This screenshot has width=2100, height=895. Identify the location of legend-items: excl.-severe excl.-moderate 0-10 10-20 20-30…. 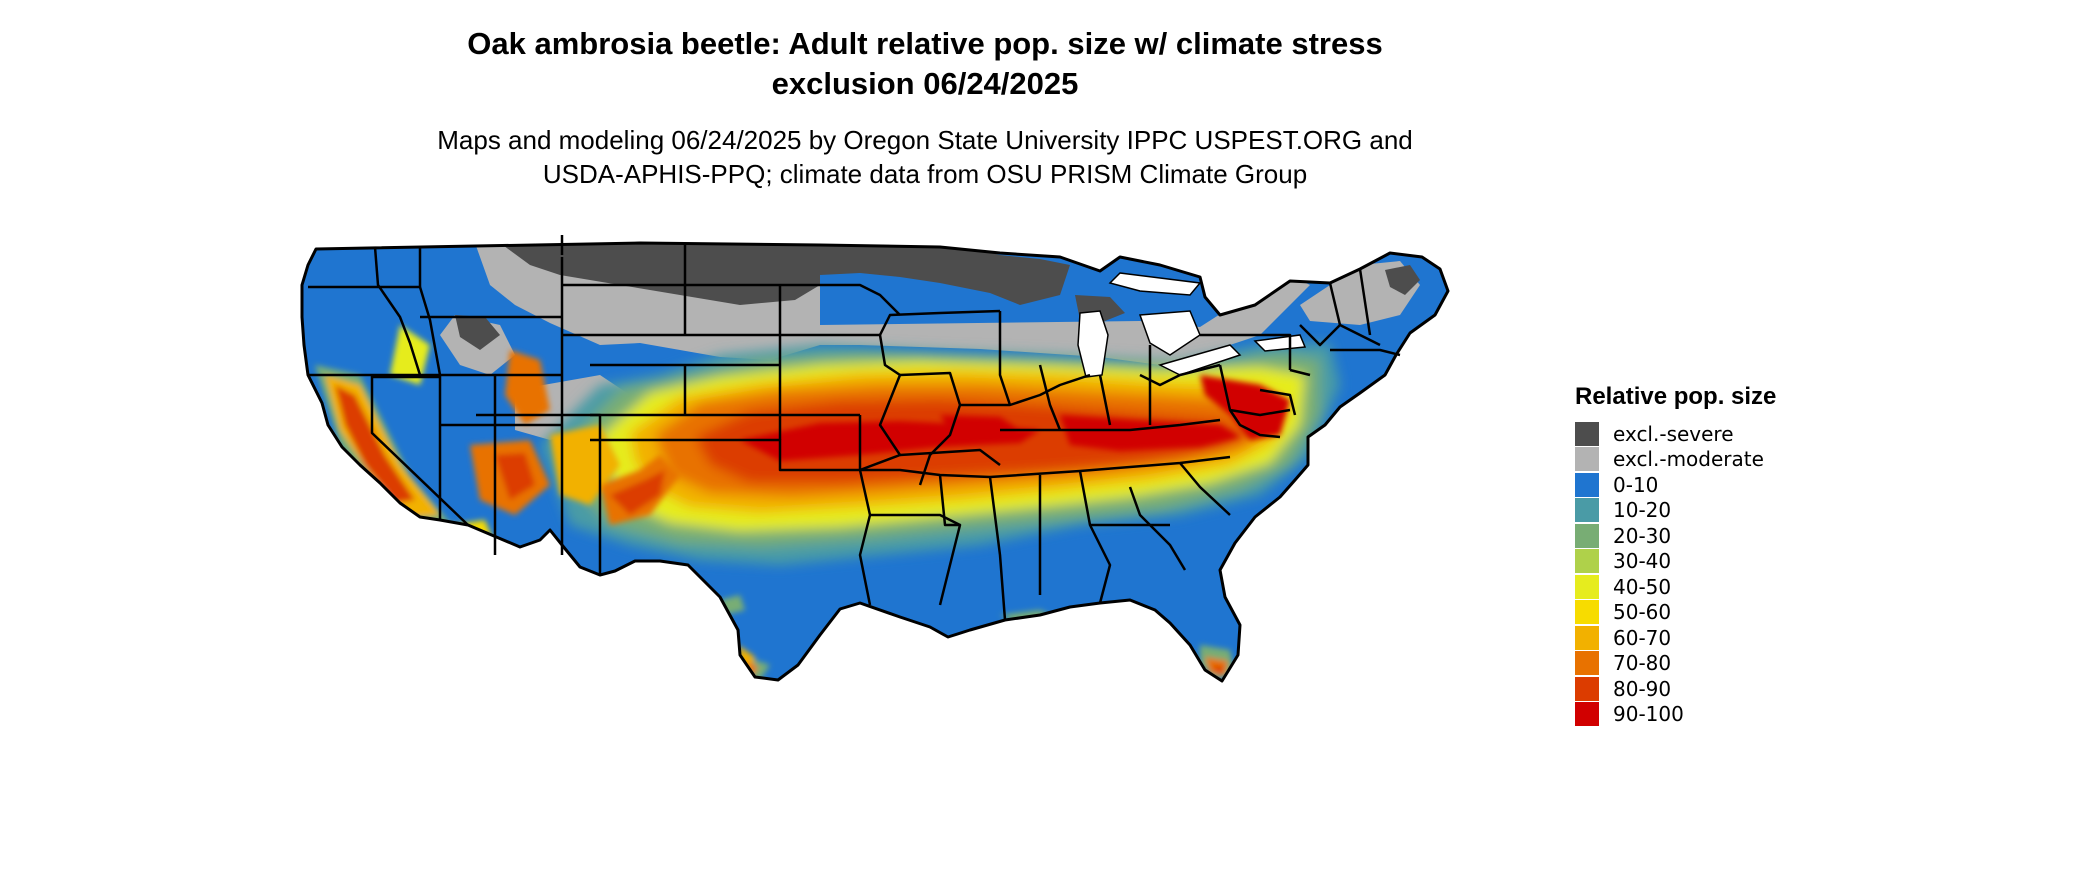
(1725, 574).